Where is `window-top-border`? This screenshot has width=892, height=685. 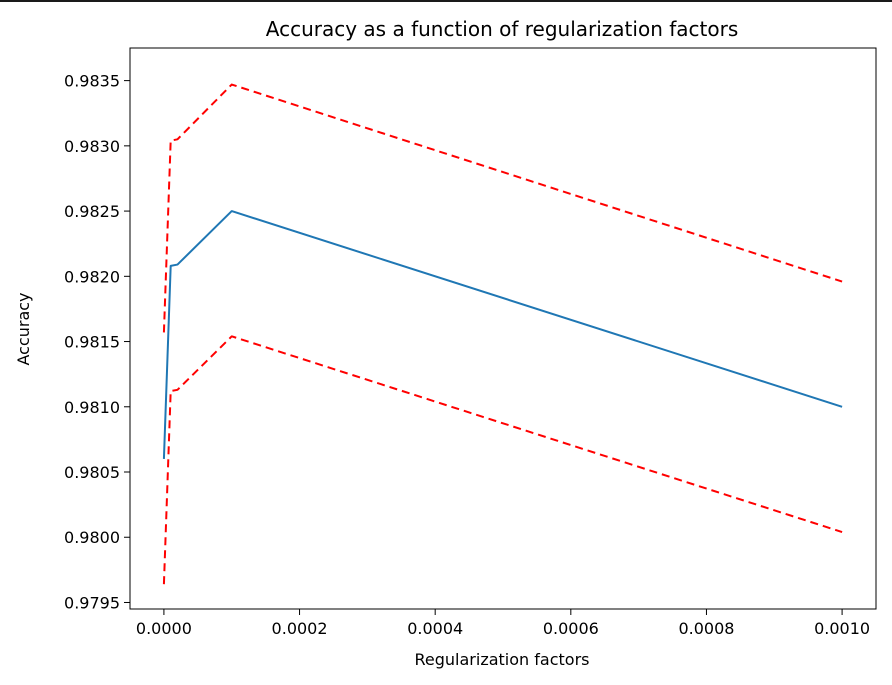 window-top-border is located at coordinates (446, 1).